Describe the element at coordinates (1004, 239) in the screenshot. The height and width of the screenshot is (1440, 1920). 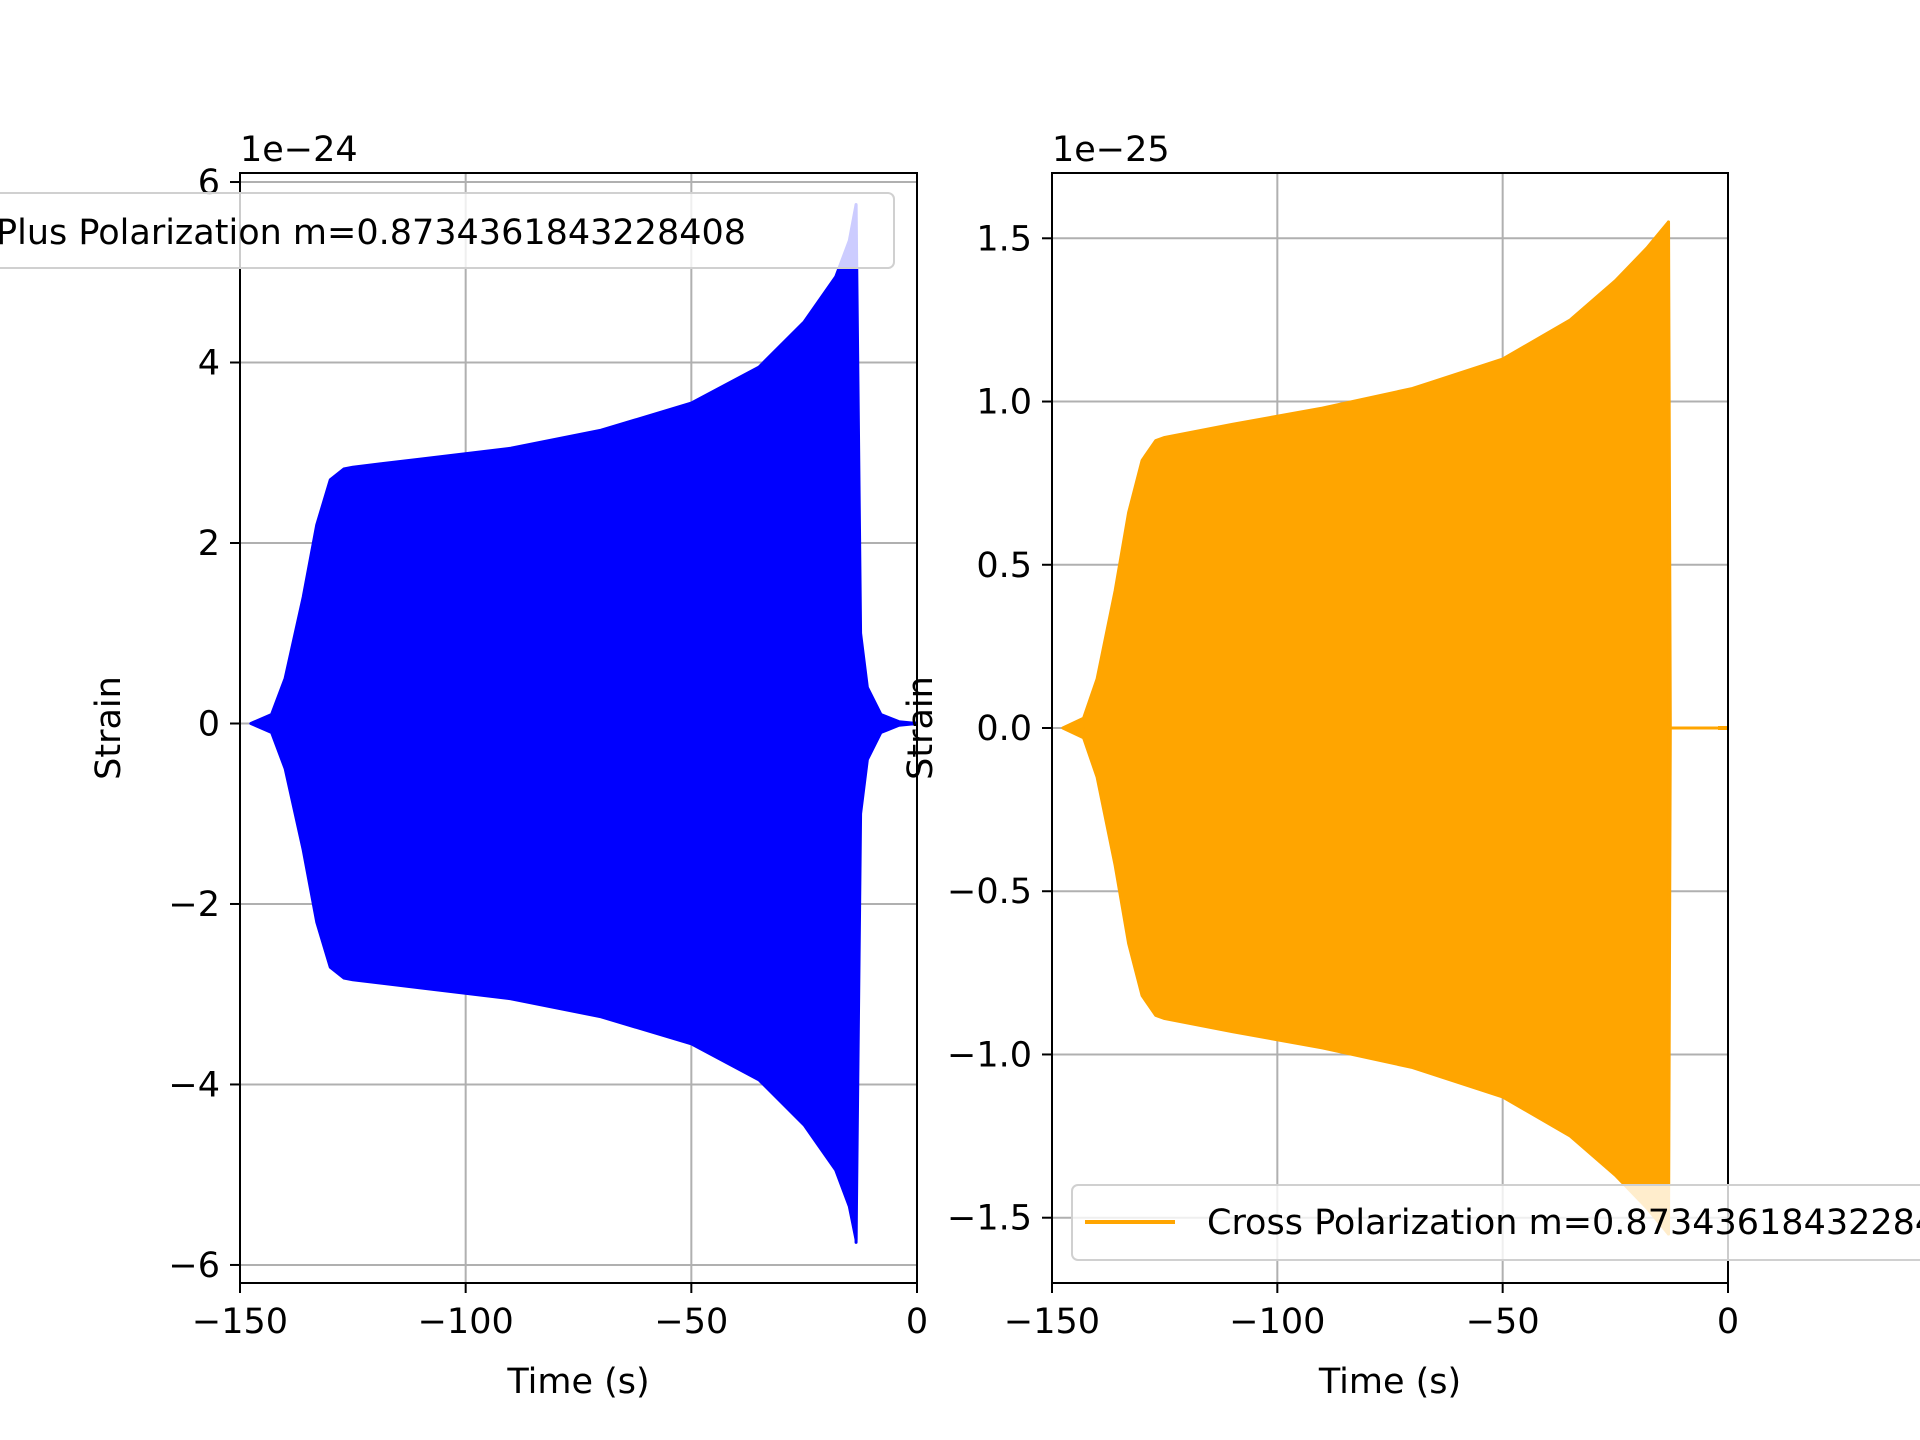
I see `cross-y-tick-label: 1.5` at that location.